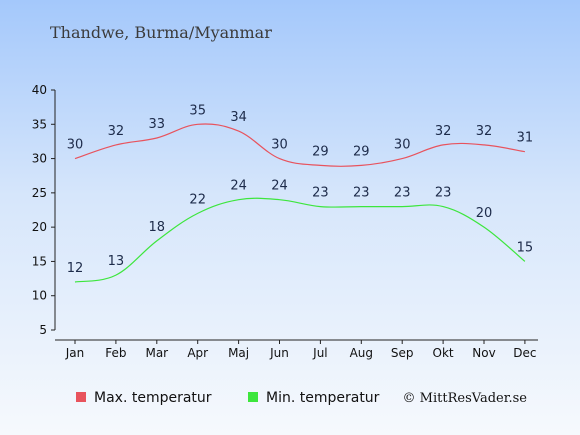  I want to click on data-label-min: 12, so click(75, 268).